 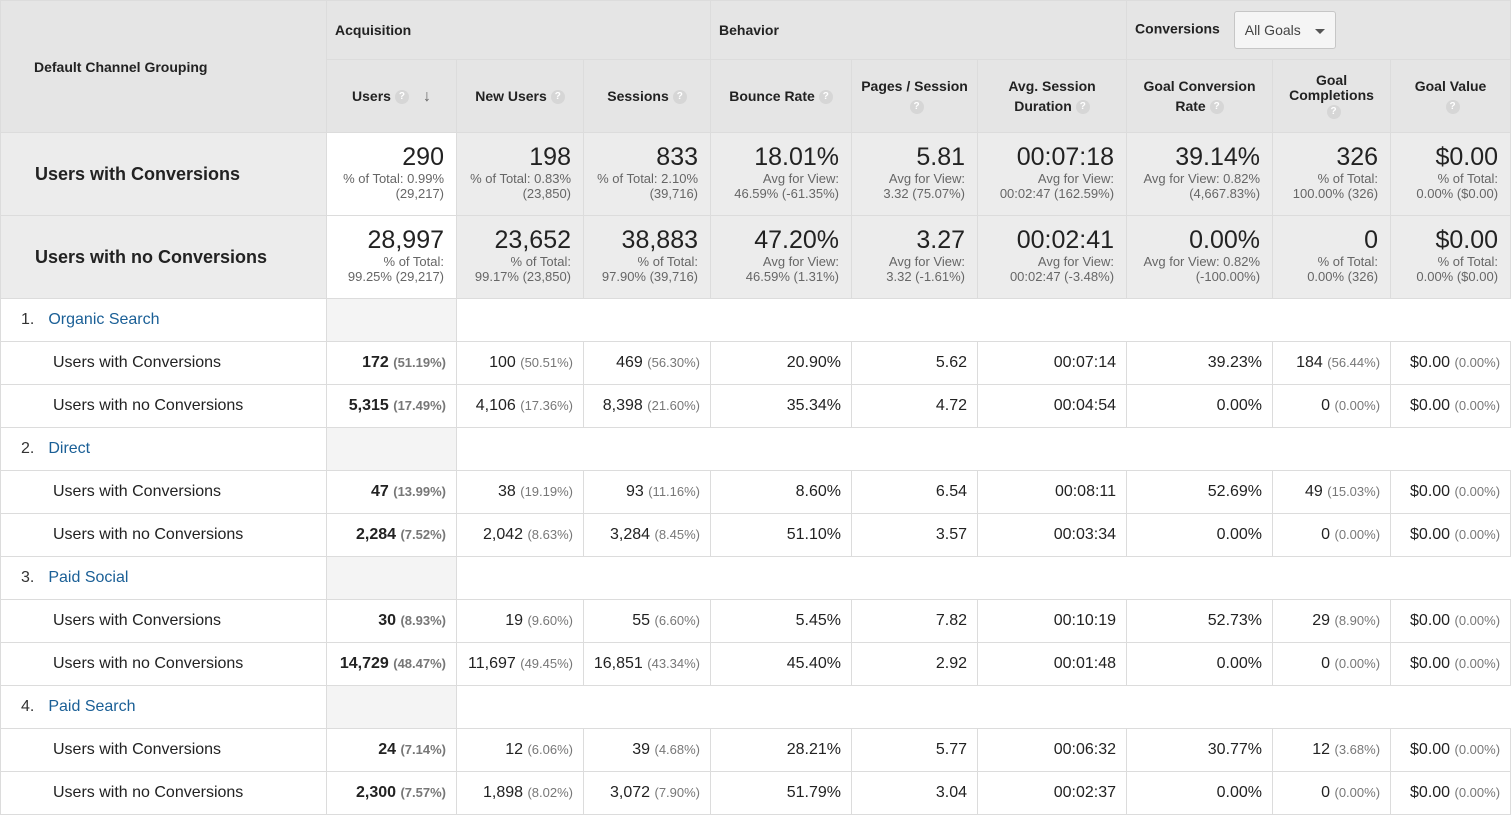 I want to click on channel-group-row: 2. Direct, so click(x=755, y=449).